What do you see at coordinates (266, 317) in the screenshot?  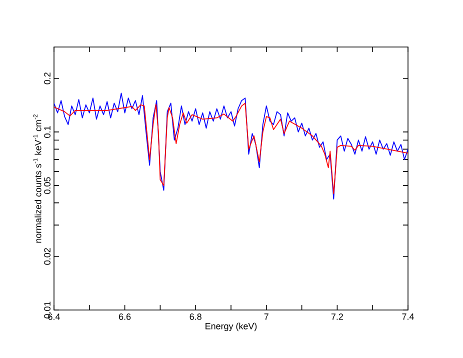 I see `x-tick-label: 7` at bounding box center [266, 317].